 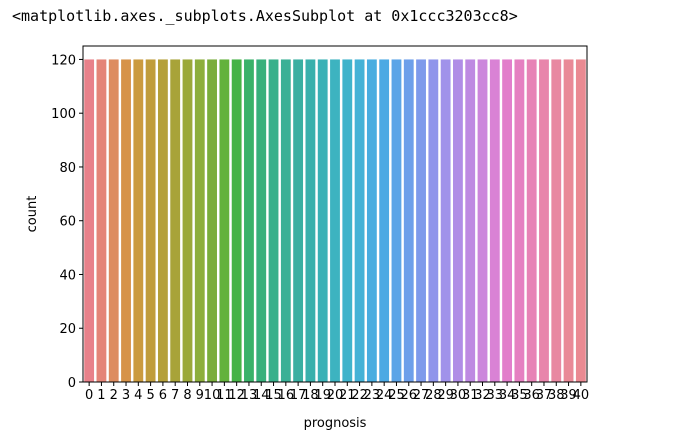 What do you see at coordinates (482, 395) in the screenshot?
I see `x-tick-label-32: 32` at bounding box center [482, 395].